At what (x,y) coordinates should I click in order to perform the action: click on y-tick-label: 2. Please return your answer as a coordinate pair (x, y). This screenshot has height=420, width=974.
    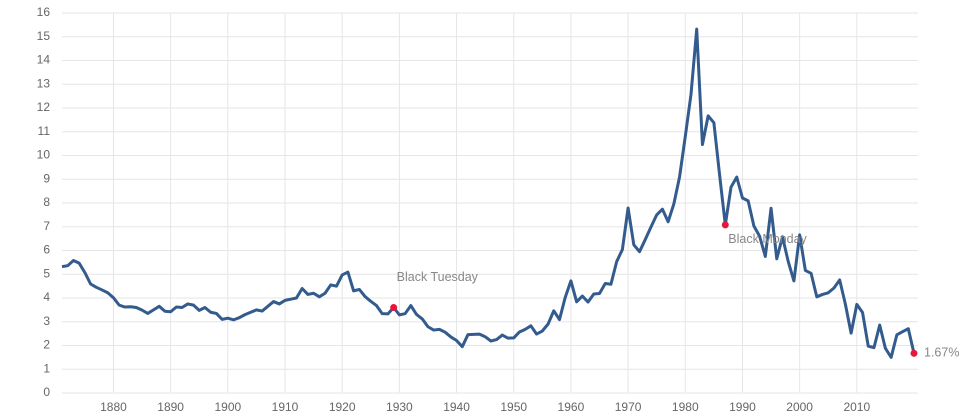
    Looking at the image, I should click on (46, 345).